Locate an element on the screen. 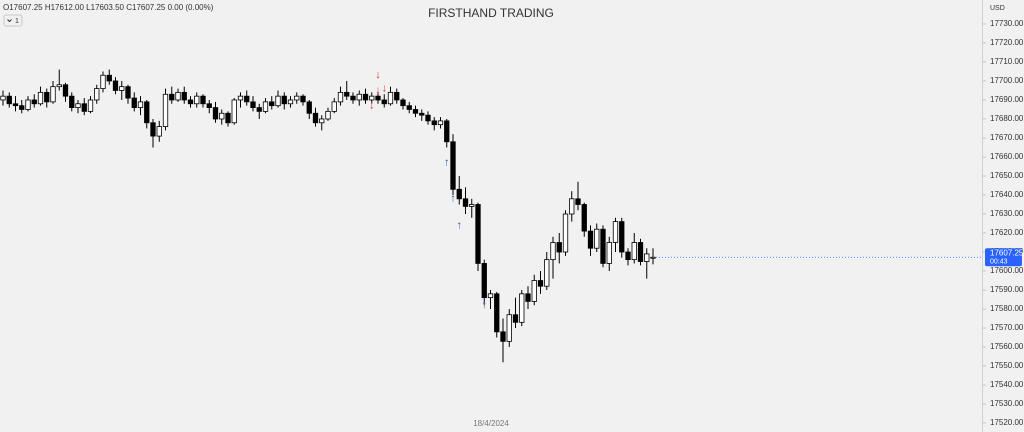 The image size is (1024, 432). y-tick-label: 17650.00 is located at coordinates (1007, 175).